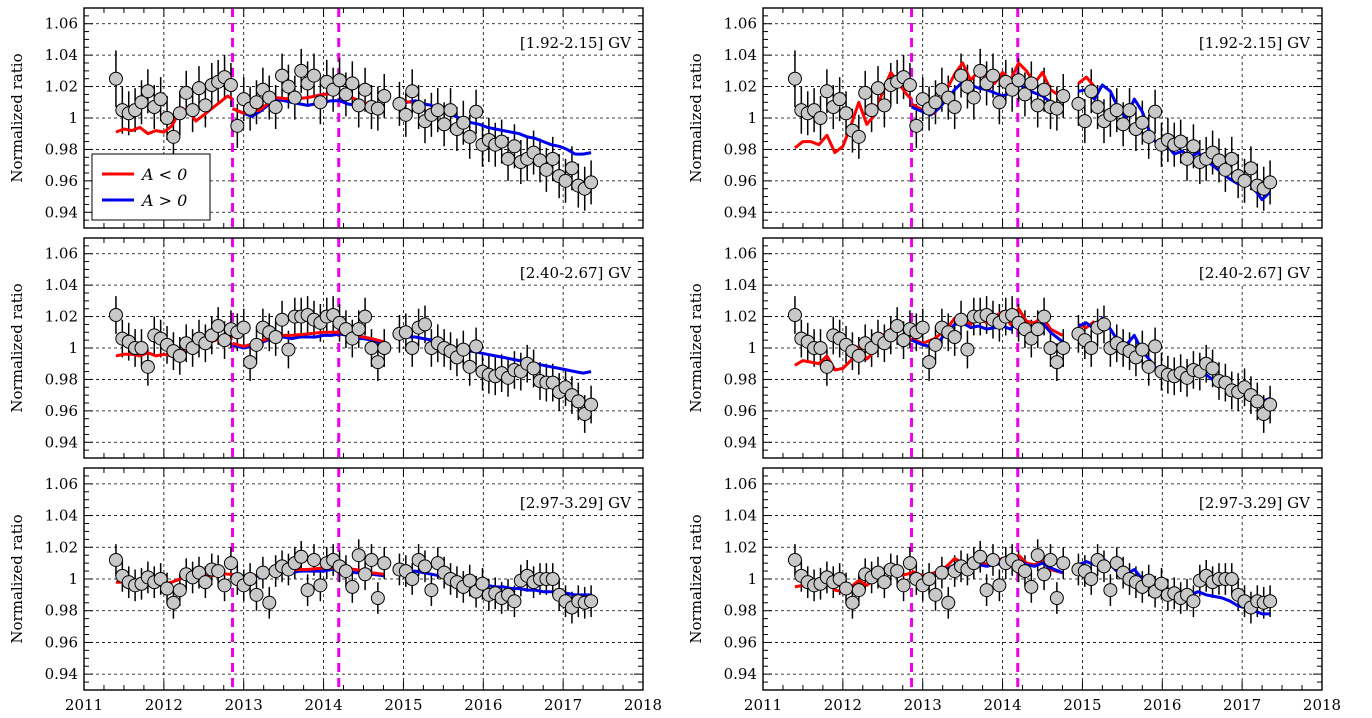 The height and width of the screenshot is (718, 1372). What do you see at coordinates (740, 212) in the screenshot?
I see `y-tick-label: 0.94` at bounding box center [740, 212].